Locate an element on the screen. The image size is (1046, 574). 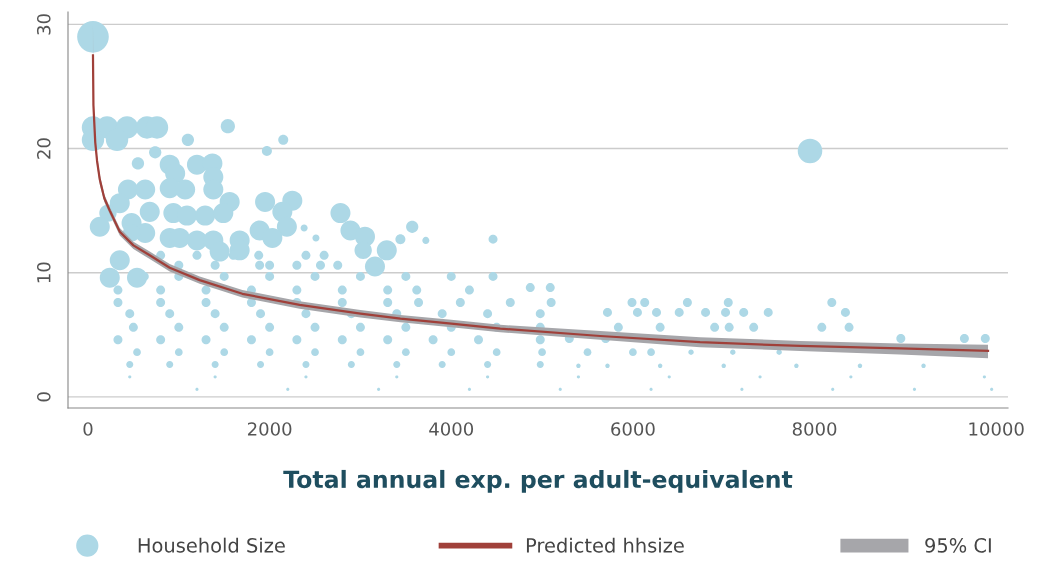
legend-label: Household Size is located at coordinates (211, 545).